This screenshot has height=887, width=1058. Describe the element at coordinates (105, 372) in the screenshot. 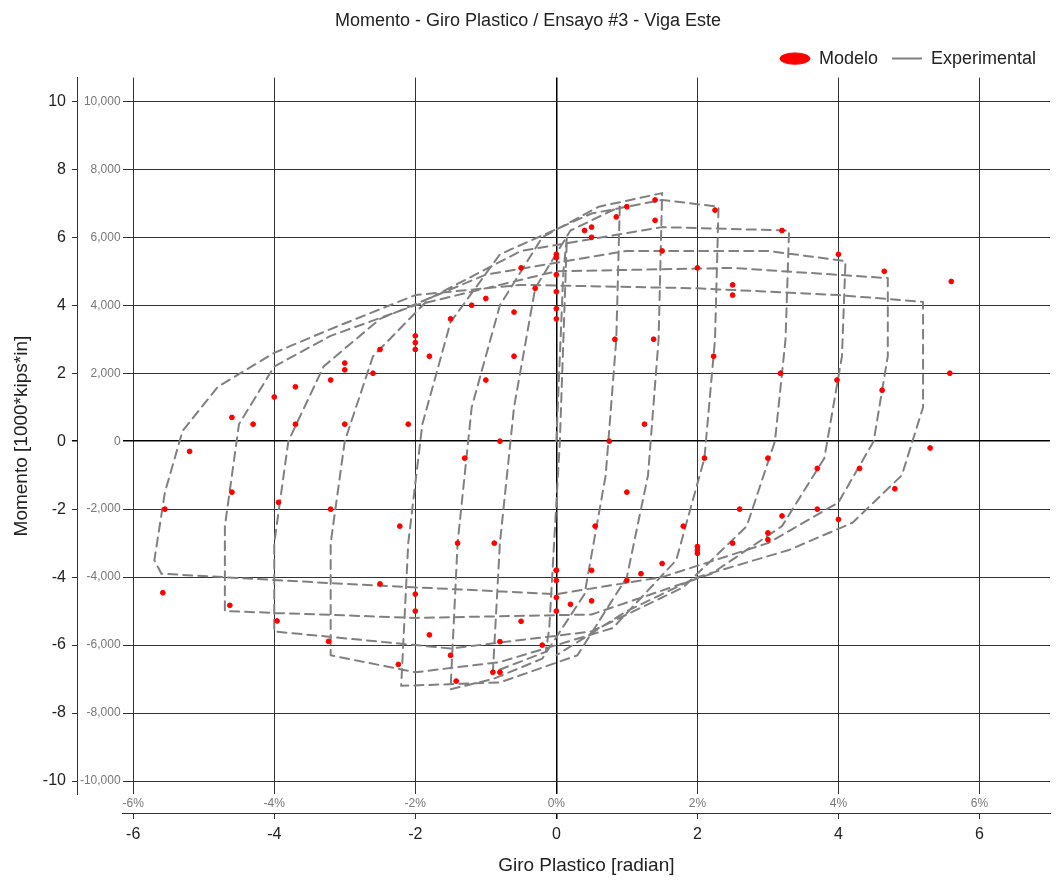

I see `y2-tick-label: 2,000` at that location.